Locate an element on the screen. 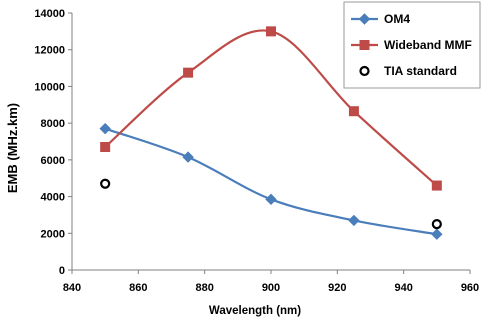  y-tick-label: 6000 is located at coordinates (53, 161).